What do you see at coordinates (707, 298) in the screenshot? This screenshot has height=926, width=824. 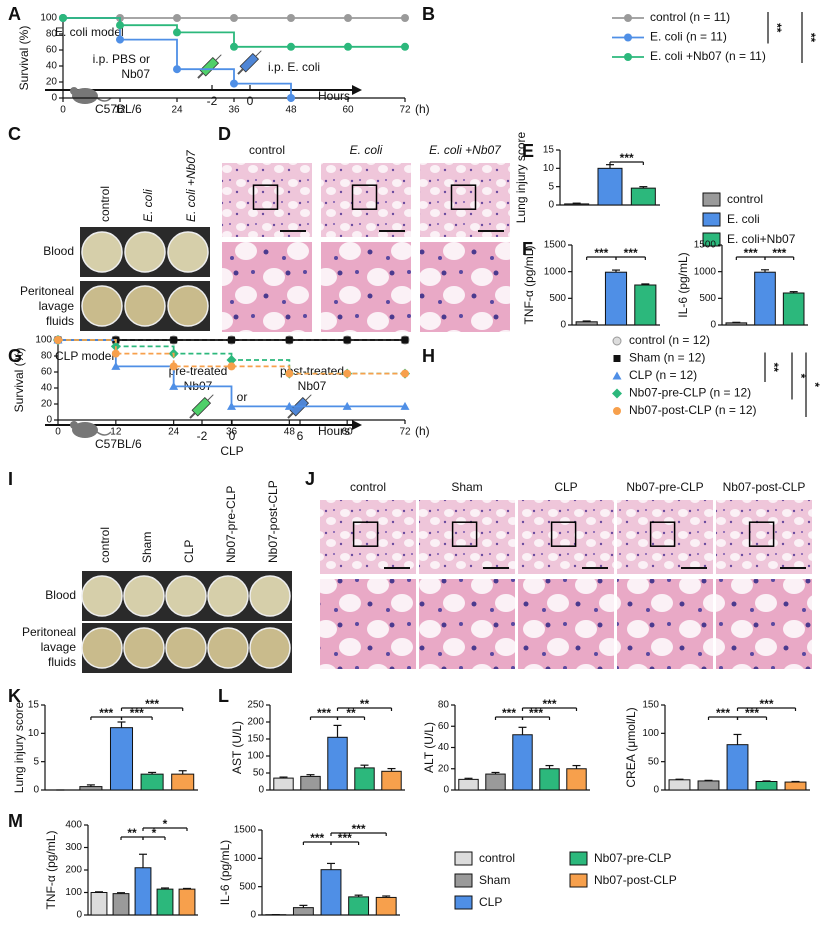 I see `y-tick-label: 500` at bounding box center [707, 298].